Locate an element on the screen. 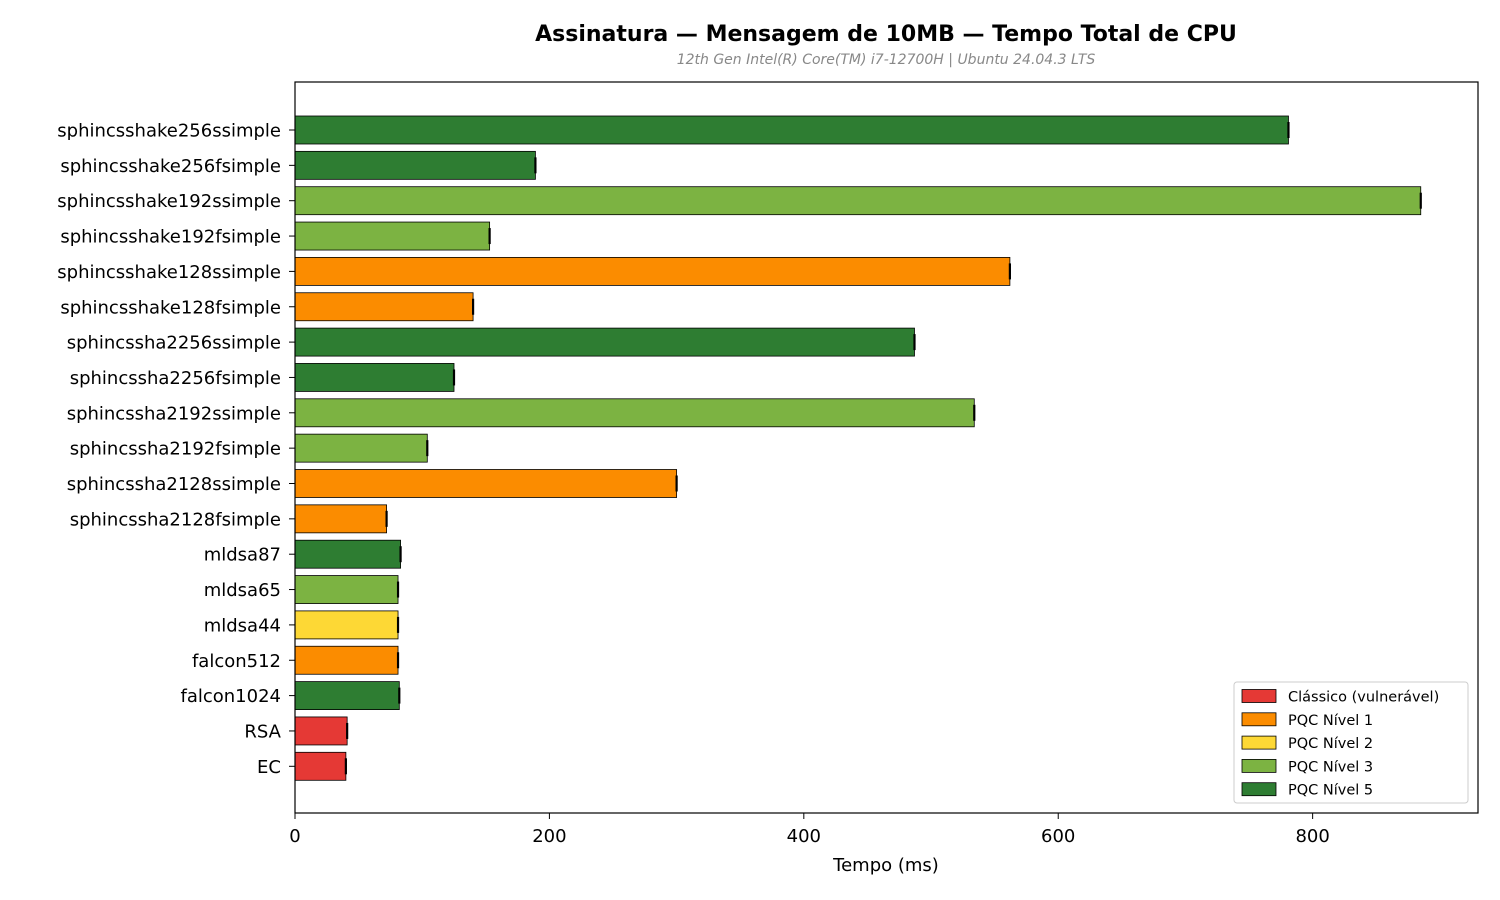  bar-sphincssha2256ssimple is located at coordinates (604, 342).